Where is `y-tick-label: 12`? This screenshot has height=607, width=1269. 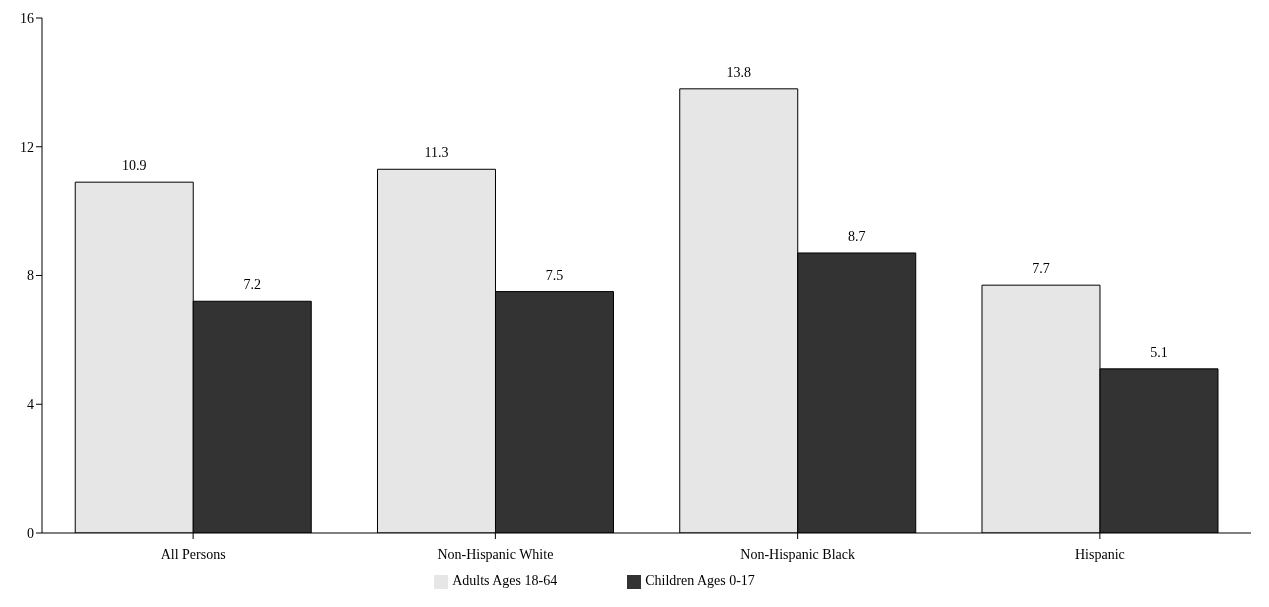 y-tick-label: 12 is located at coordinates (27, 147).